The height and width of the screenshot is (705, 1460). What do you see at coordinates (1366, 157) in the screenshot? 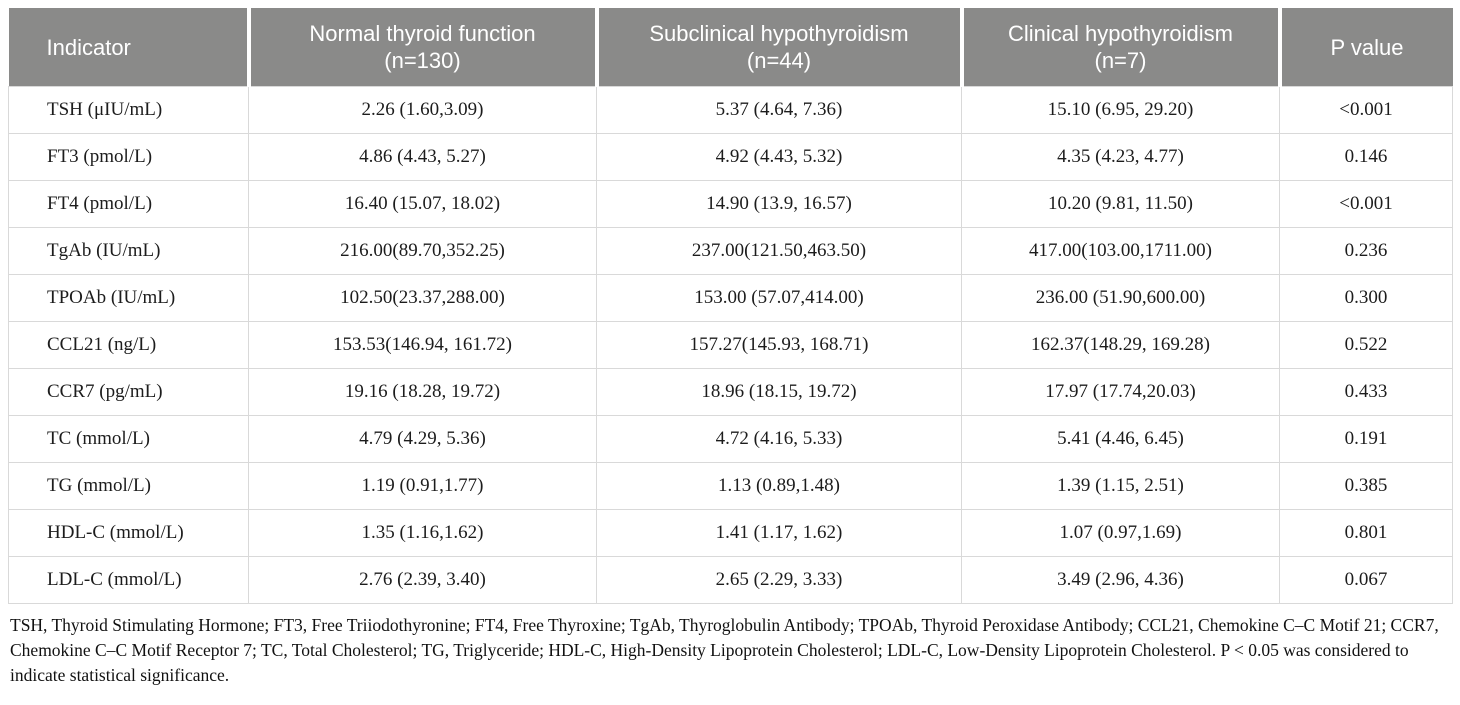
I see `cell-pvalue: 0.146` at bounding box center [1366, 157].